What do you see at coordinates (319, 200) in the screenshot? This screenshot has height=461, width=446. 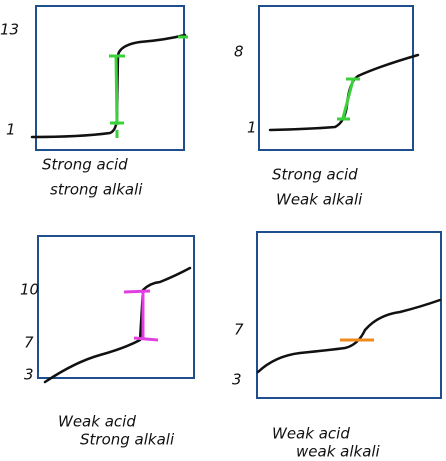 I see `caption: Weak alkali` at bounding box center [319, 200].